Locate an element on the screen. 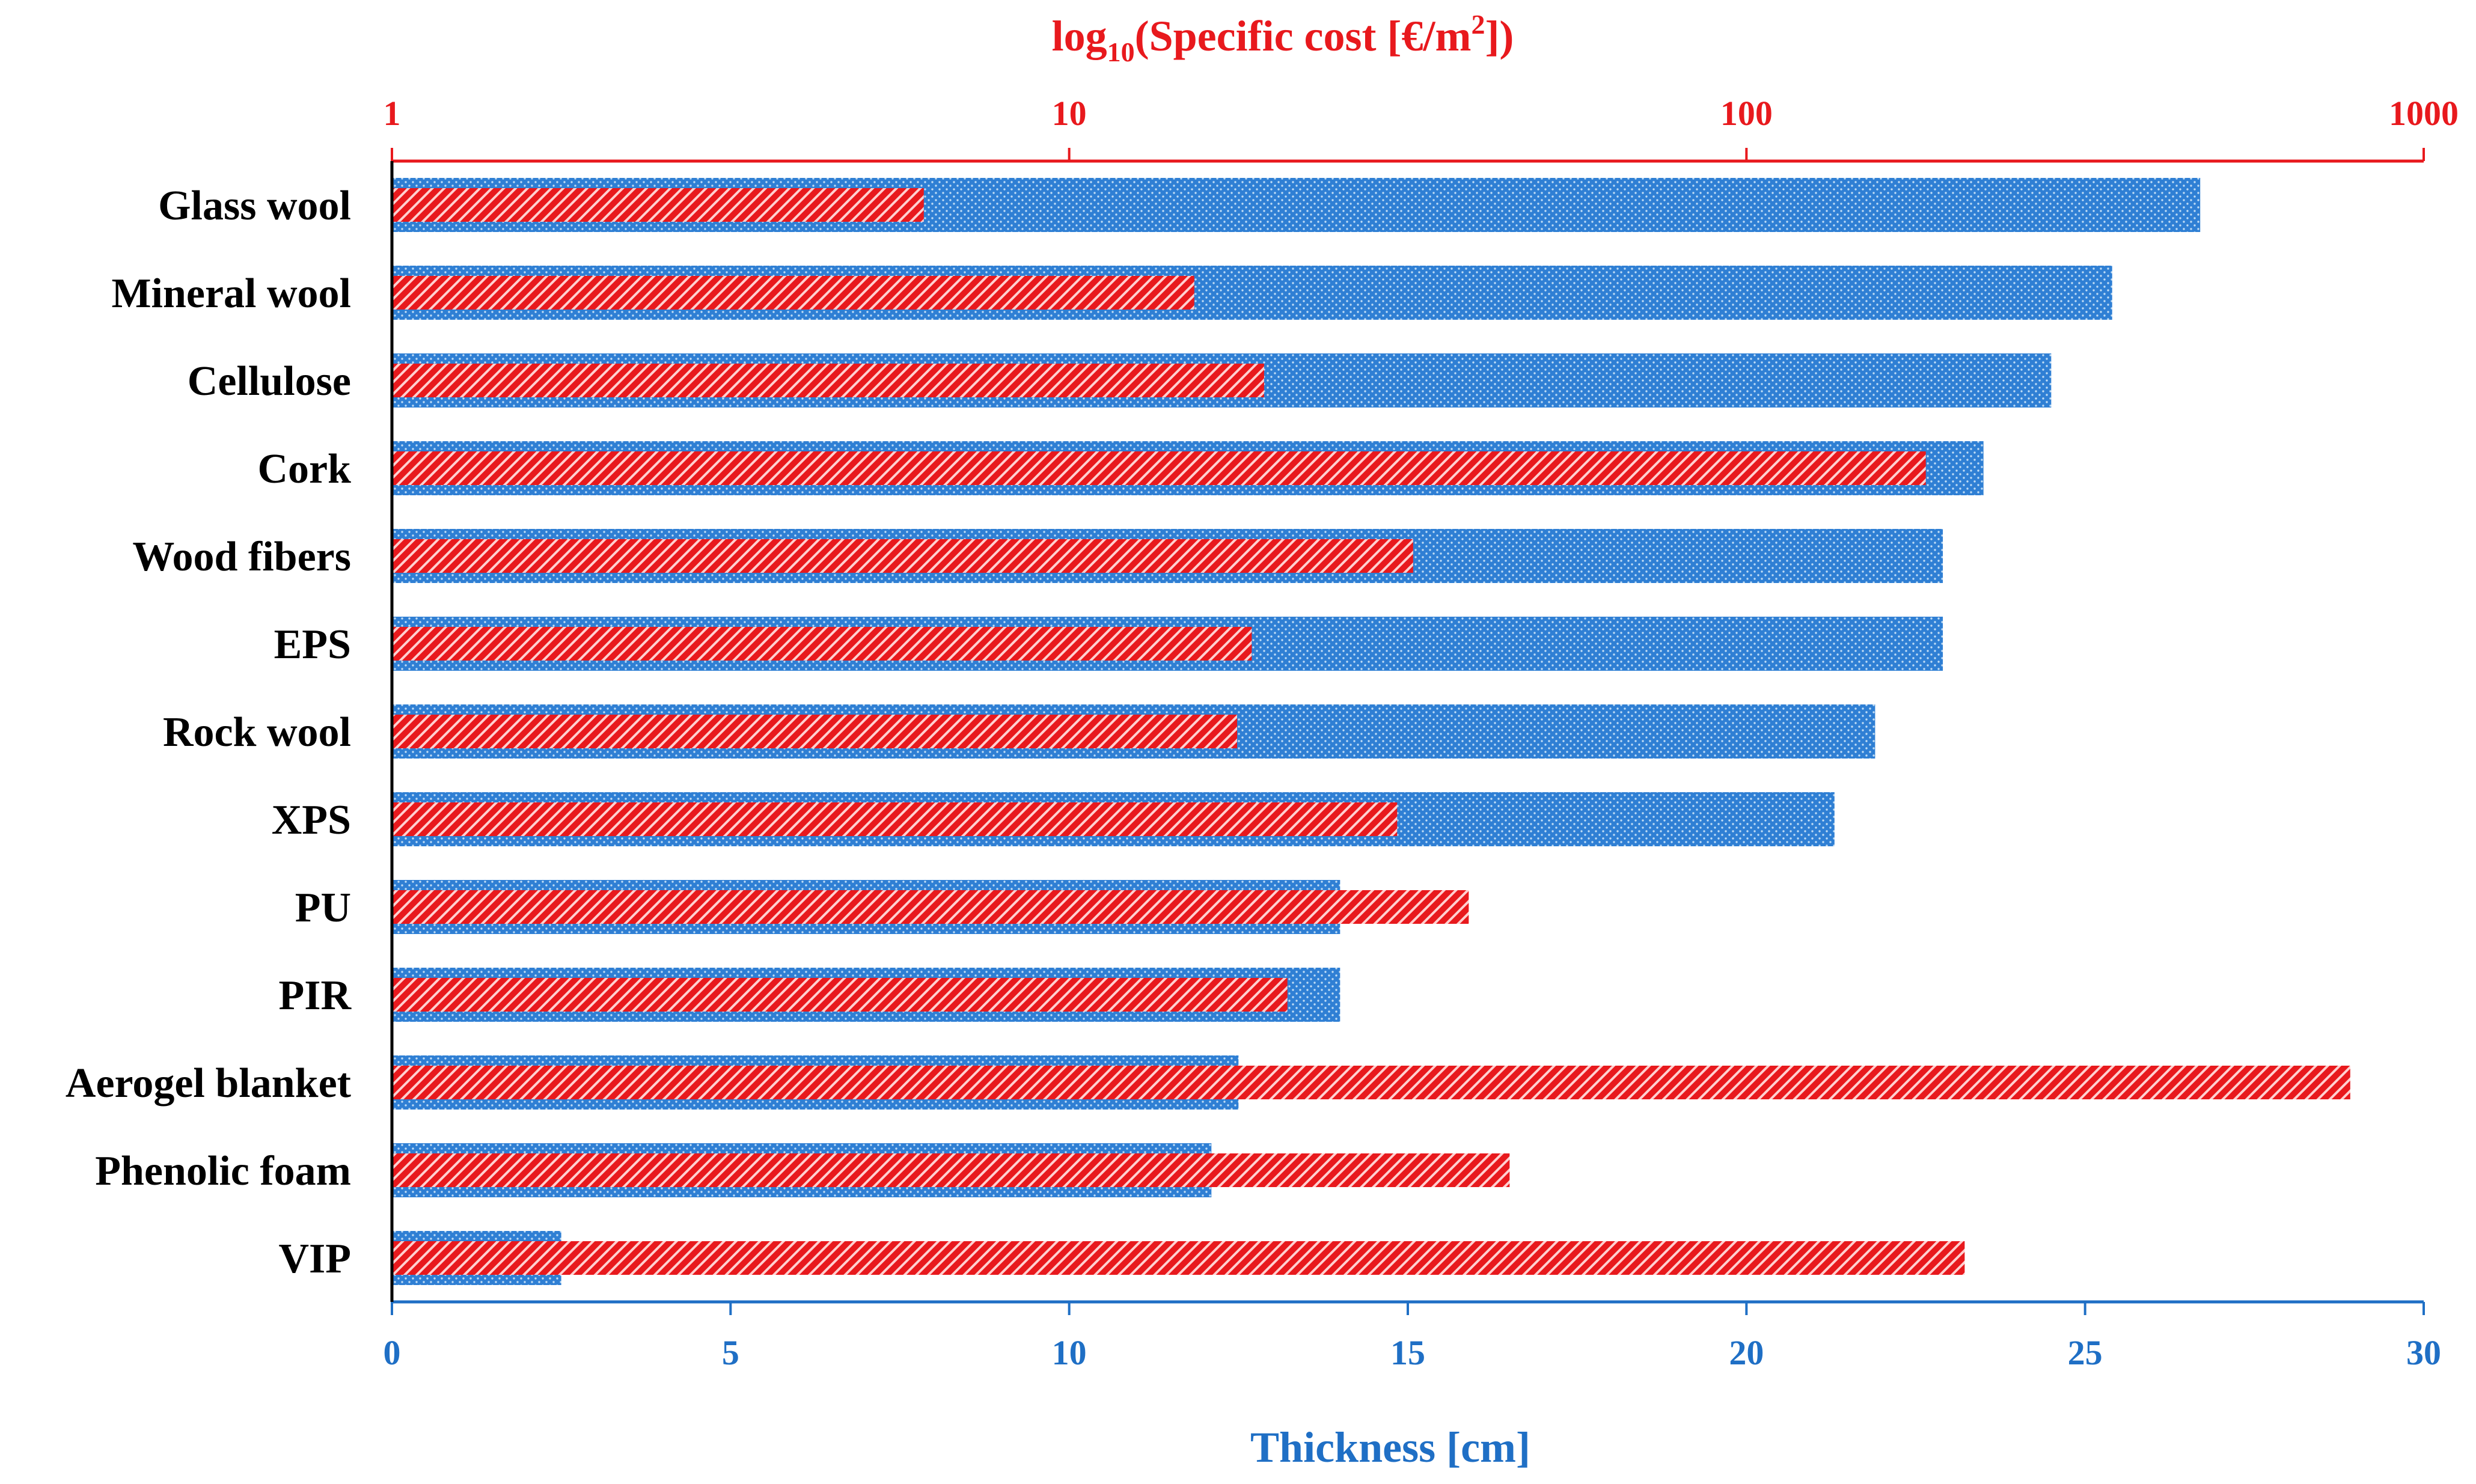  cost-bar-cork is located at coordinates (1159, 468).